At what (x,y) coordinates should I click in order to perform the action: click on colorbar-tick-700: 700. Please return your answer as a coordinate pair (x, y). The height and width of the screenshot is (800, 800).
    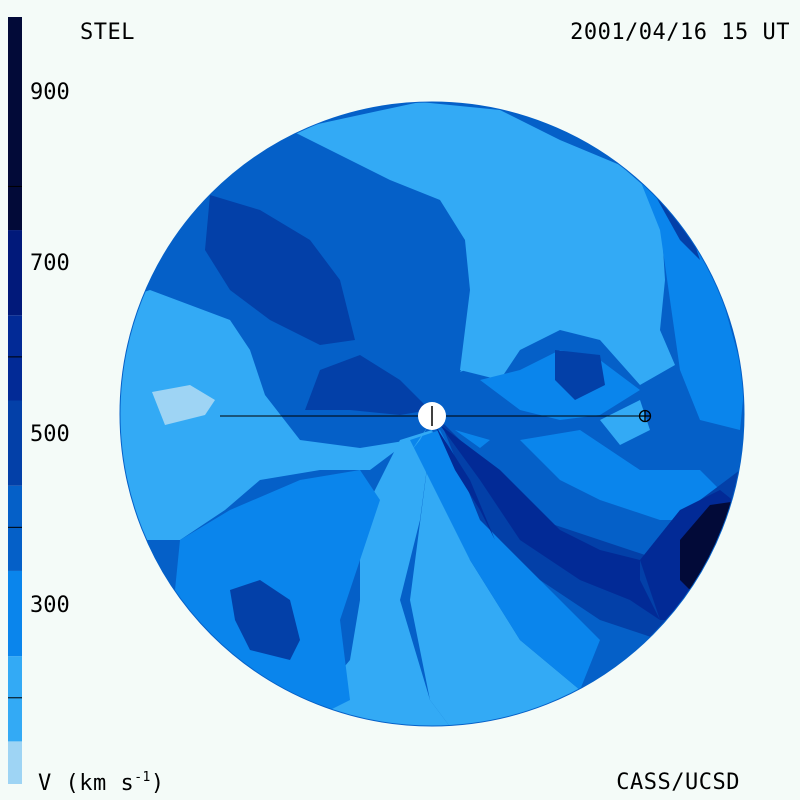
    Looking at the image, I should click on (50, 263).